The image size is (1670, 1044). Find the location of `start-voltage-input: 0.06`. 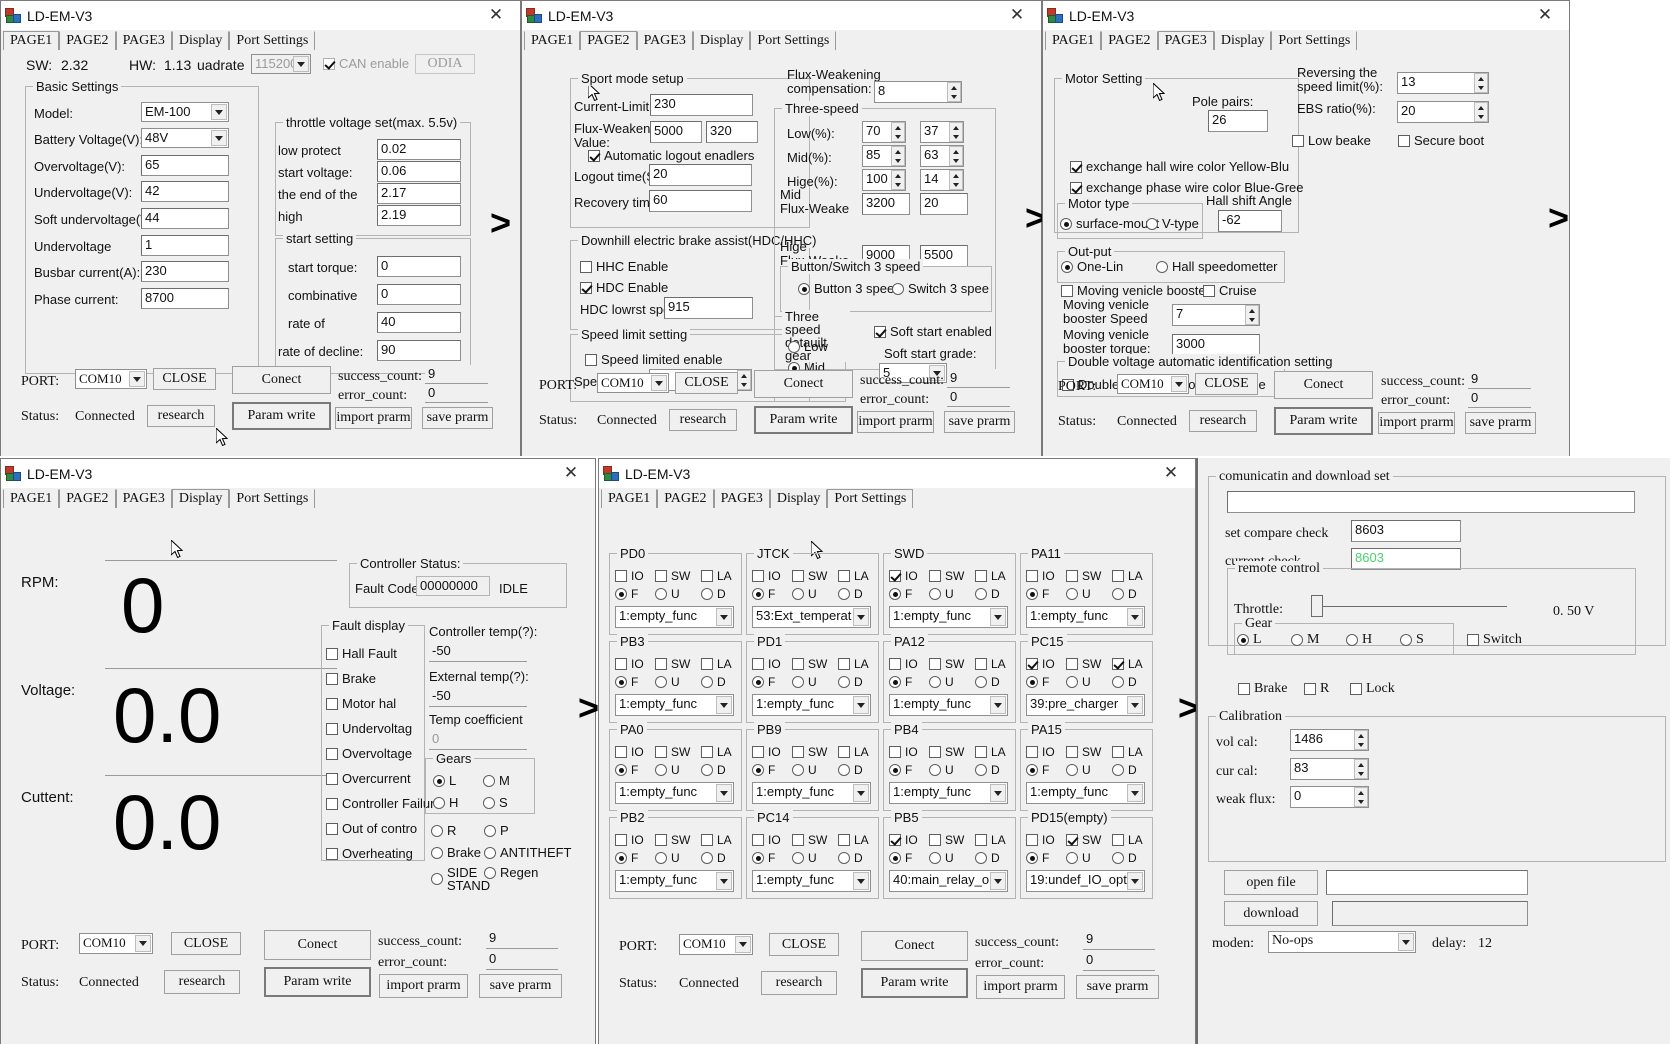

start-voltage-input: 0.06 is located at coordinates (419, 171).